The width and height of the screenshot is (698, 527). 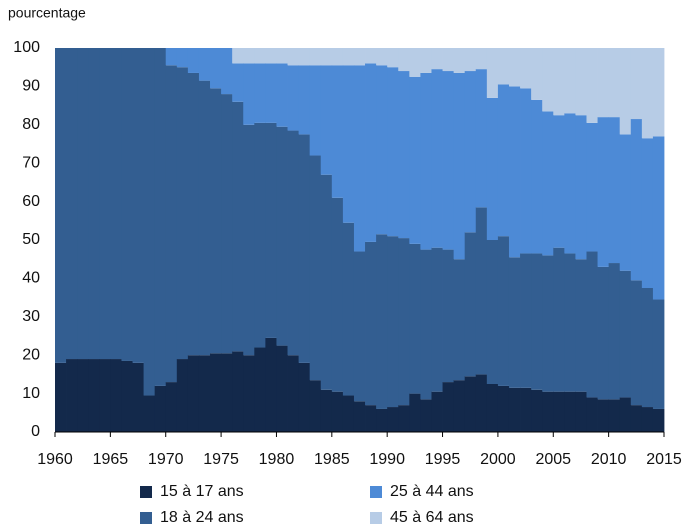 What do you see at coordinates (55, 459) in the screenshot?
I see `x-tick-label: 1960` at bounding box center [55, 459].